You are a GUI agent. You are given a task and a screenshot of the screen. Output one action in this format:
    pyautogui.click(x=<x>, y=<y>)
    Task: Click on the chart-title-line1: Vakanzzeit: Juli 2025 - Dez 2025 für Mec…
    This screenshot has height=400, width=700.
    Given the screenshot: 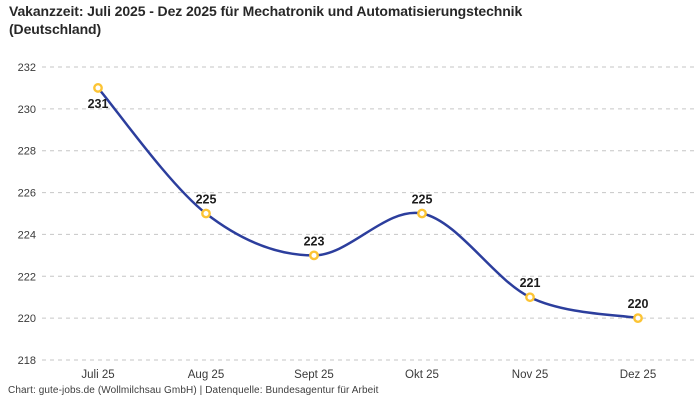 What is the action you would take?
    pyautogui.click(x=266, y=11)
    